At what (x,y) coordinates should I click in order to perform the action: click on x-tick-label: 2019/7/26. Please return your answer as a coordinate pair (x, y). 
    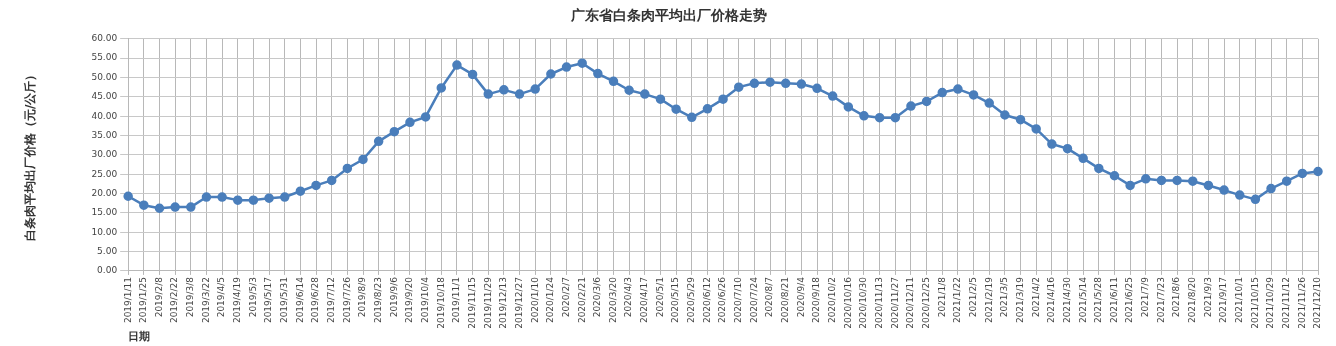
    Looking at the image, I should click on (346, 300).